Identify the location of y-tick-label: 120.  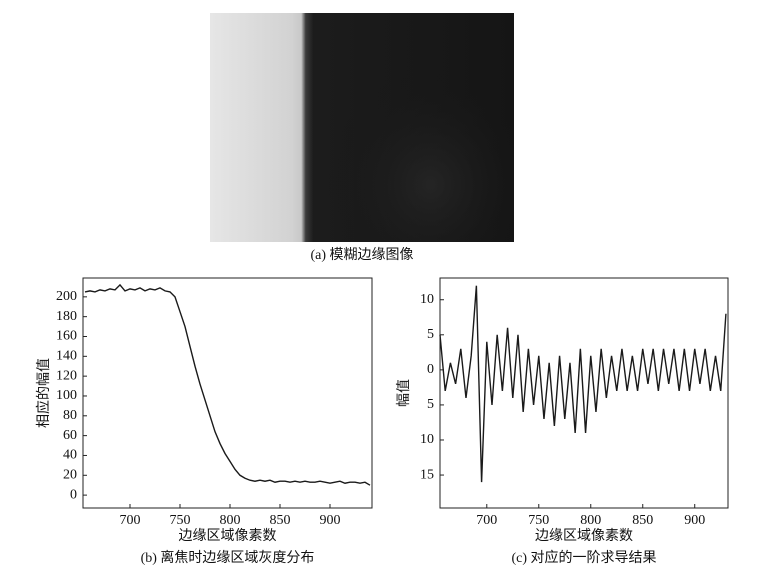
(66, 375).